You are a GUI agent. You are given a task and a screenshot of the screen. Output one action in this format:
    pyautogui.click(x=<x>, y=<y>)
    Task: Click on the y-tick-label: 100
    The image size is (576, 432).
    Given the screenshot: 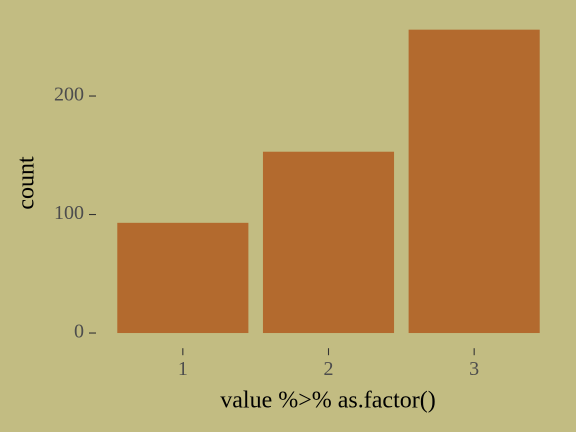 What is the action you would take?
    pyautogui.click(x=69, y=213)
    